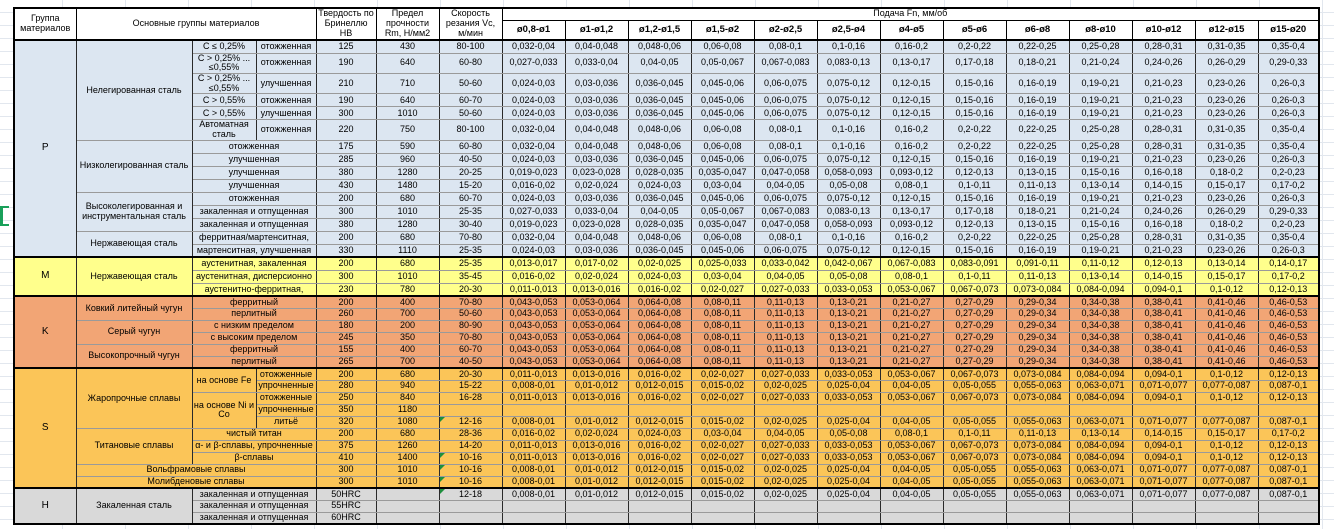  I want to click on state-cell: α- и β-сплавы, упрочненные, so click(254, 446).